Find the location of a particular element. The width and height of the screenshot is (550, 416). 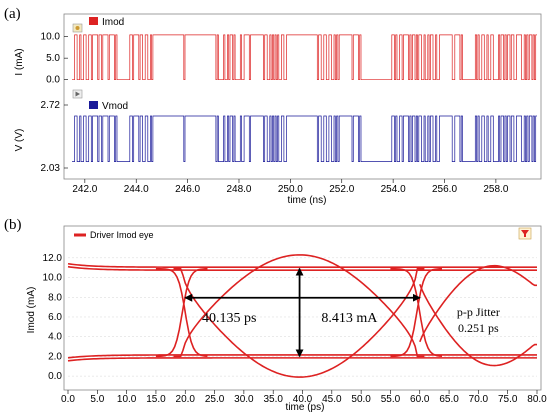

vmod-legend-label: Vmod is located at coordinates (115, 106).